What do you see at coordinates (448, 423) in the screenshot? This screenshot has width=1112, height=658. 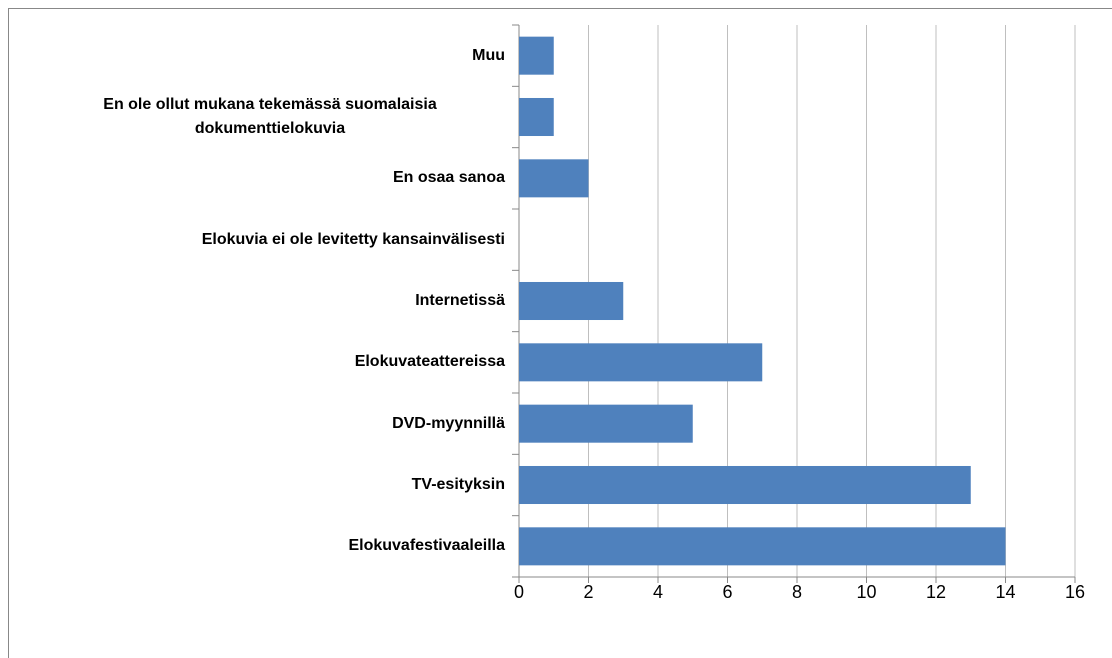 I see `y-tick-label: DVD-myynnillä` at bounding box center [448, 423].